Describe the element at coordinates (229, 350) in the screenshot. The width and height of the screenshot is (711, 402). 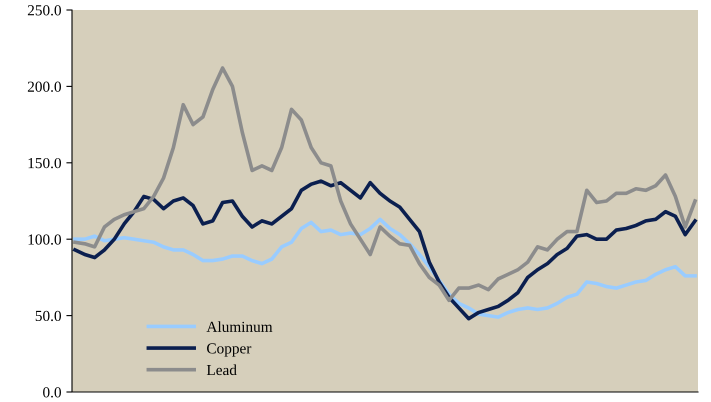
I see `legend-label: Copper` at that location.